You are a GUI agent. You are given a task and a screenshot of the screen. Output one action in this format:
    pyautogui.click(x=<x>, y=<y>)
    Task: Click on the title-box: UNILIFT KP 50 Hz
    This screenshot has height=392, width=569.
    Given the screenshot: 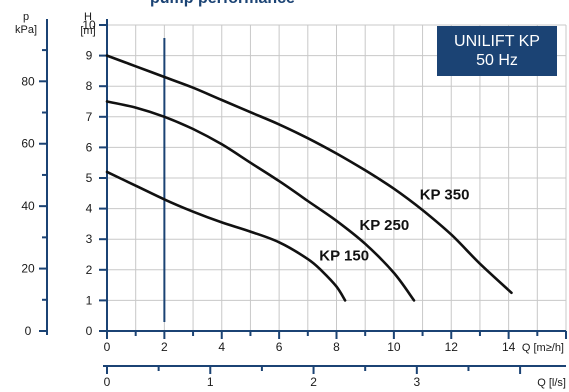 What is the action you would take?
    pyautogui.click(x=497, y=51)
    